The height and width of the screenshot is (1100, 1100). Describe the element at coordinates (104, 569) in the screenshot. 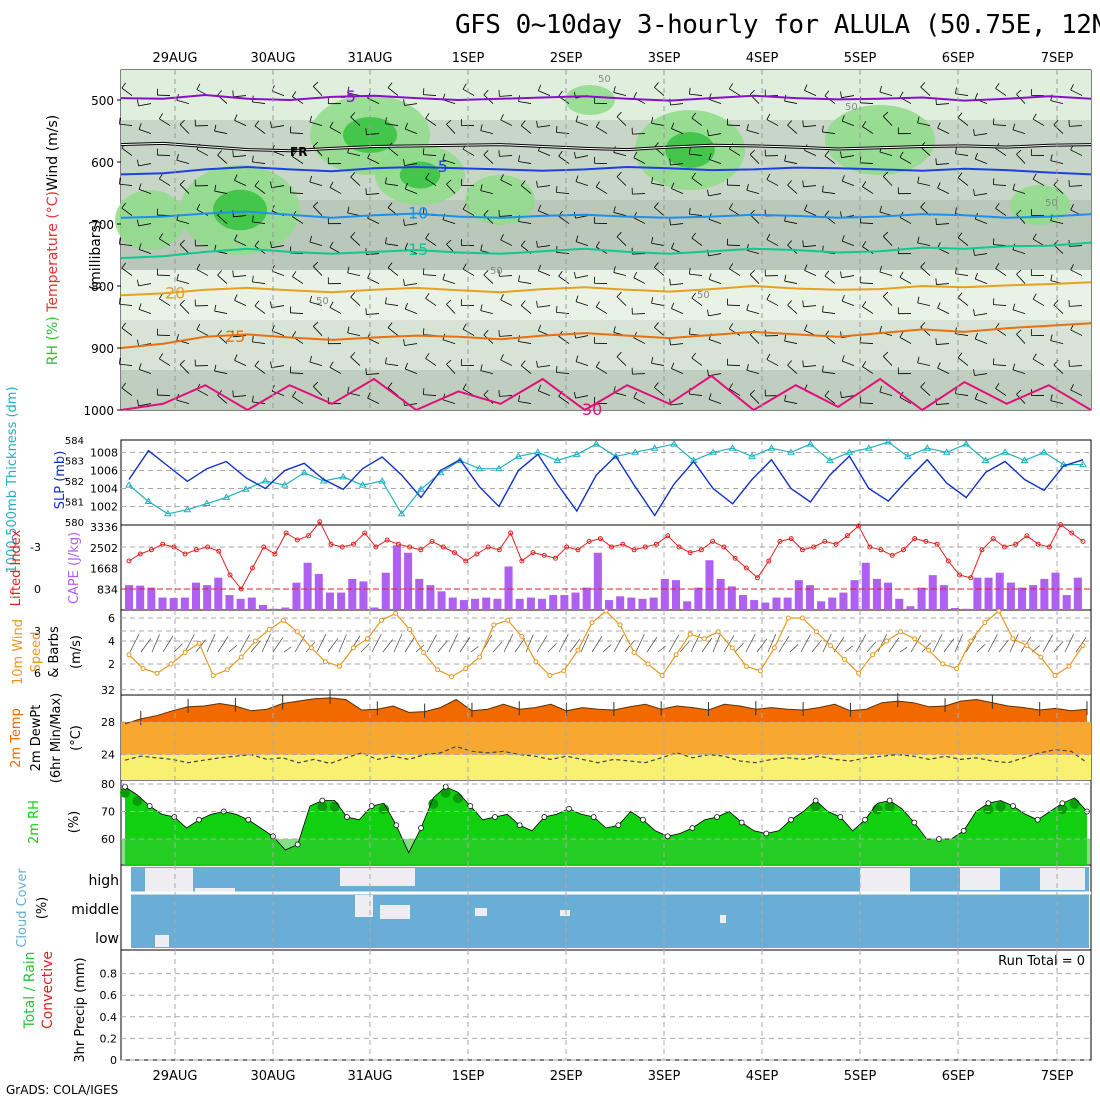

I see `cape-tick-label: 1668` at that location.